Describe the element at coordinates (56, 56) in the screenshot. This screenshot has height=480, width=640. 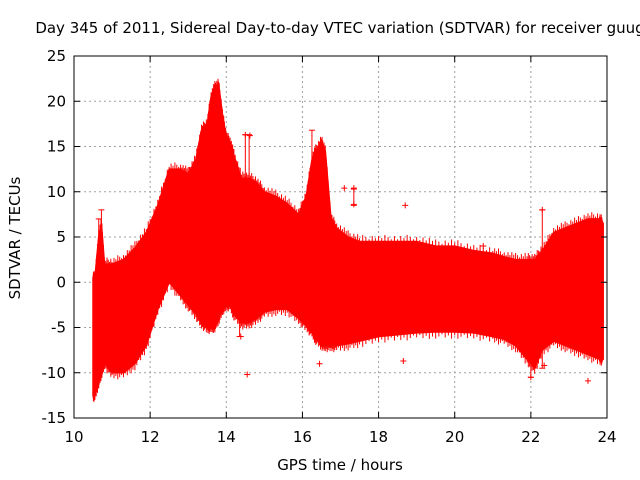
I see `y-tick-label: 25` at that location.